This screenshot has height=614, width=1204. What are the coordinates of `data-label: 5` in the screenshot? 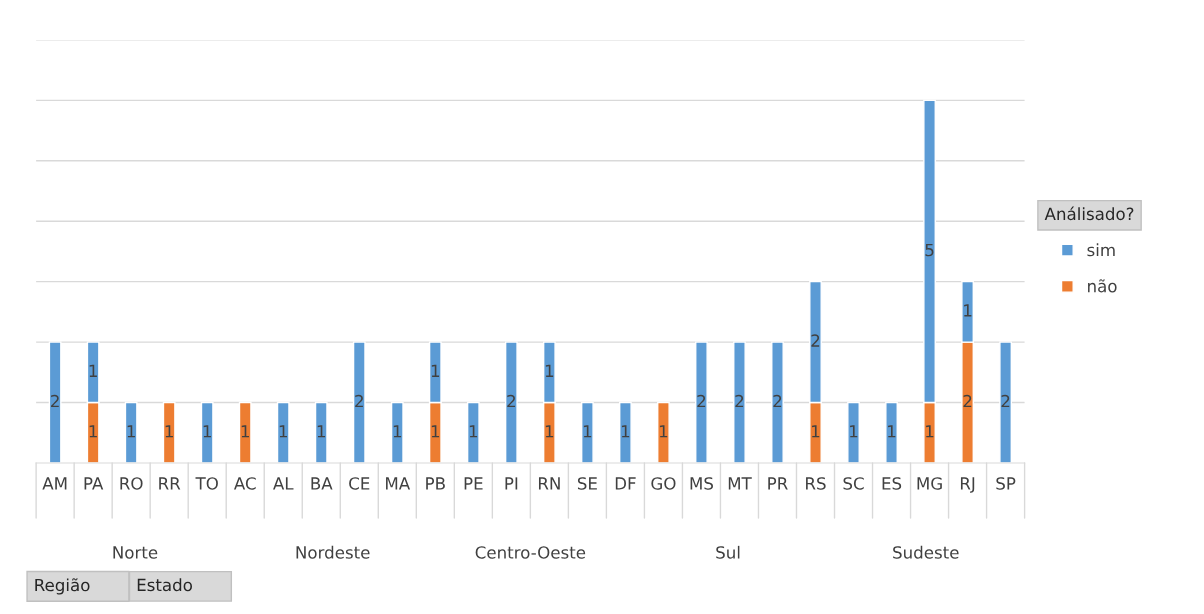 It's located at (929, 250).